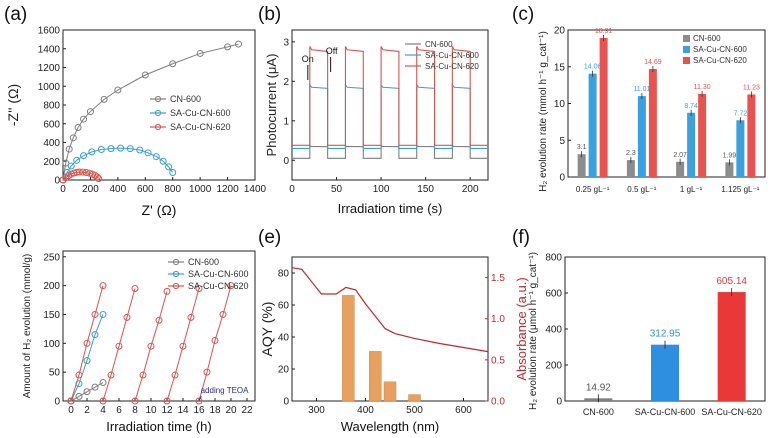 The width and height of the screenshot is (779, 438). I want to click on y-axis-label: -Z'' (Ω), so click(13, 105).